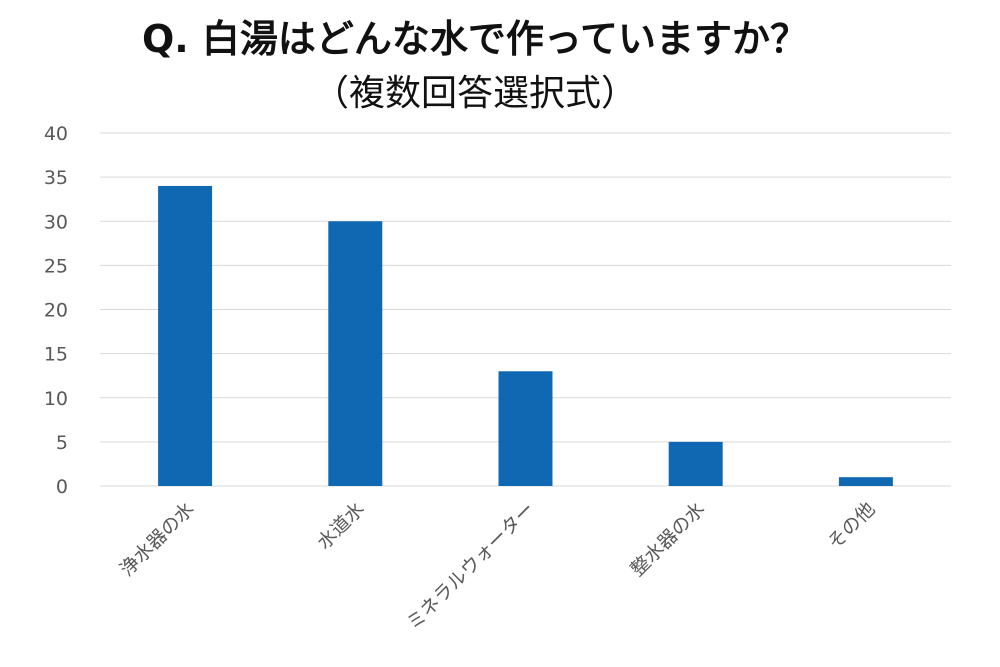  What do you see at coordinates (56, 399) in the screenshot?
I see `y-tick-label: 10` at bounding box center [56, 399].